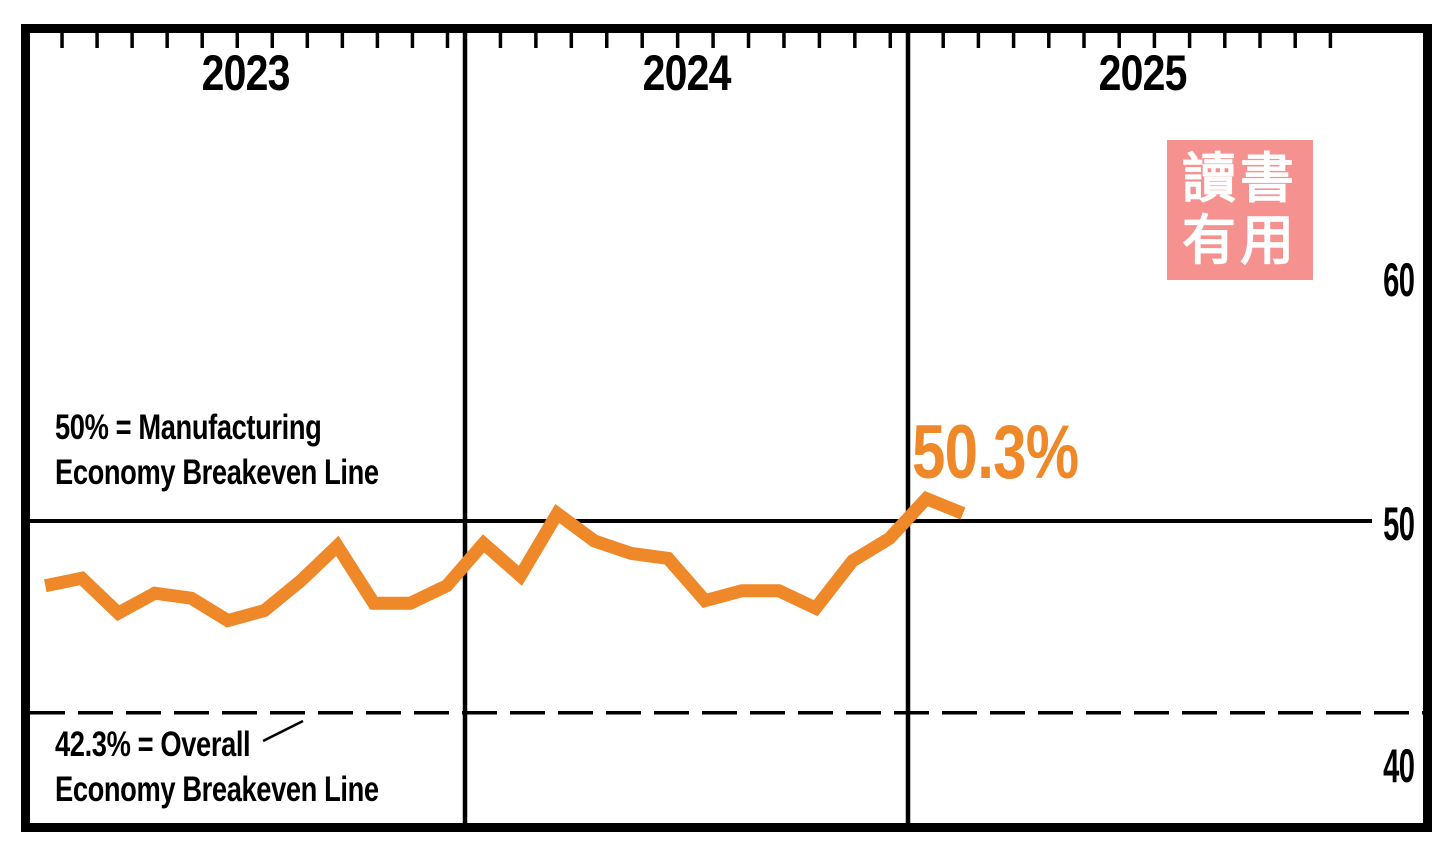 The width and height of the screenshot is (1446, 848). What do you see at coordinates (696, 40) in the screenshot?
I see `month-ticks` at bounding box center [696, 40].